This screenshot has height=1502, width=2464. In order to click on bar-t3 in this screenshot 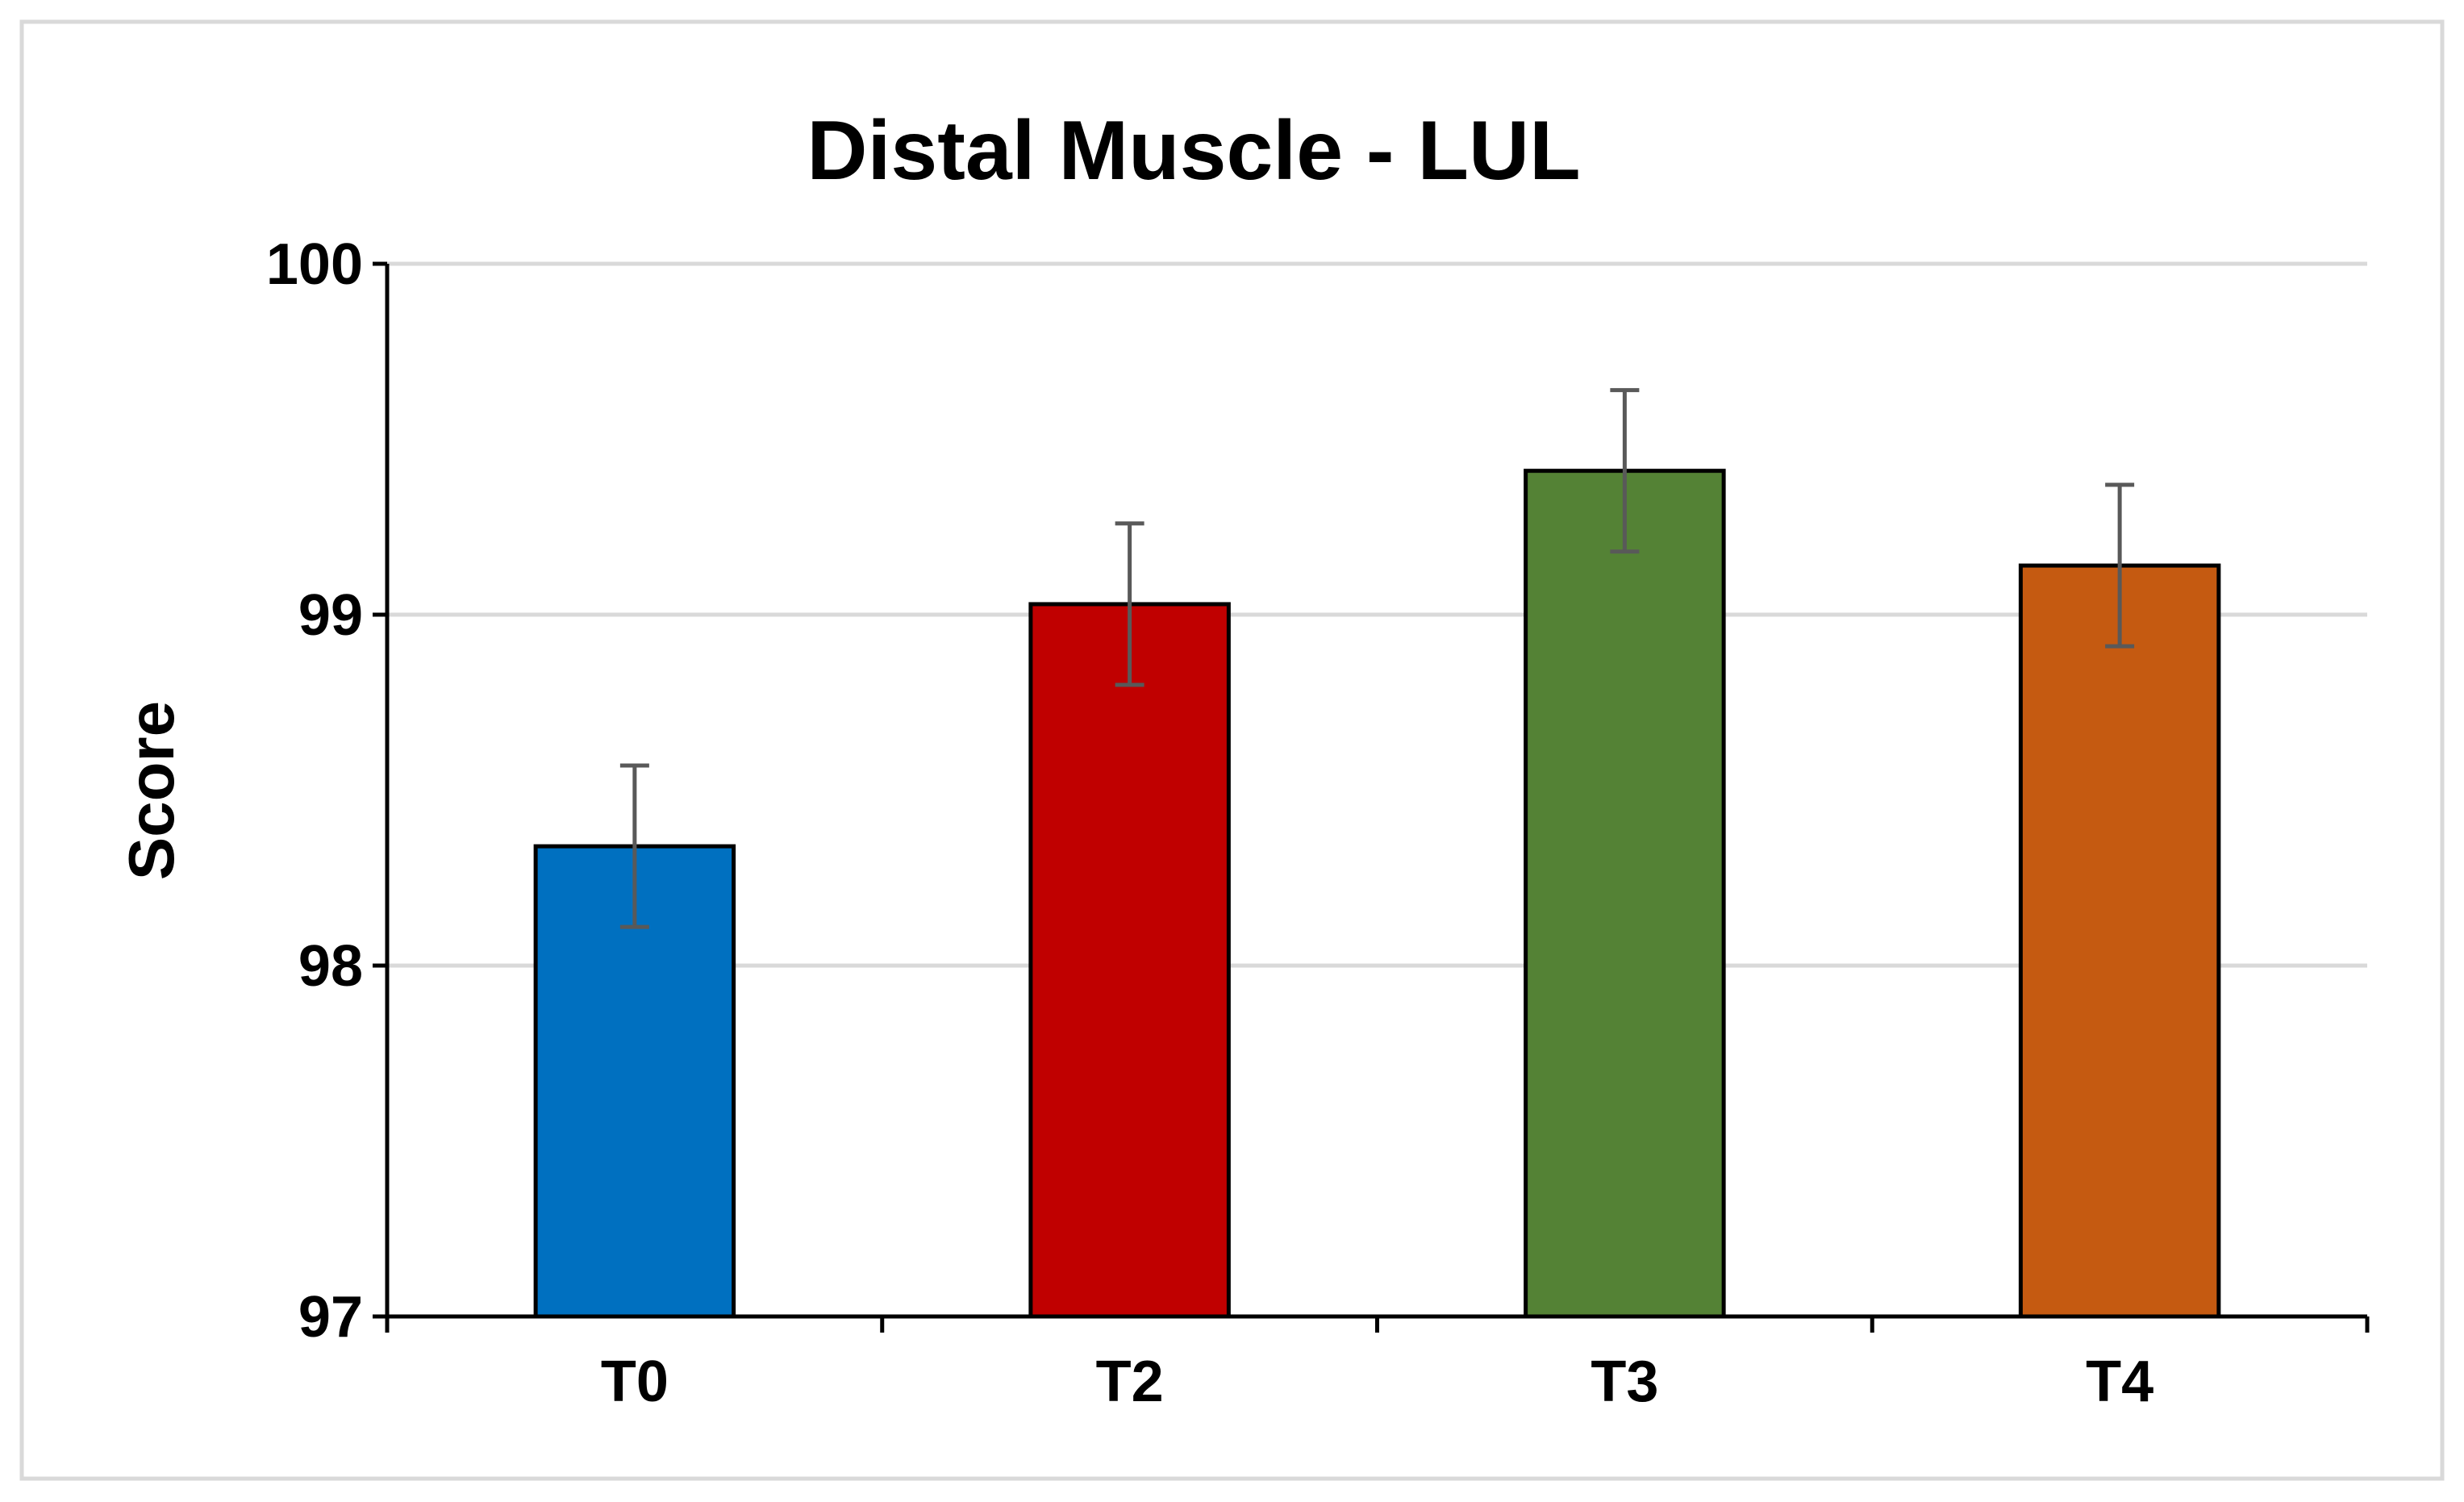, I will do `click(1625, 894)`.